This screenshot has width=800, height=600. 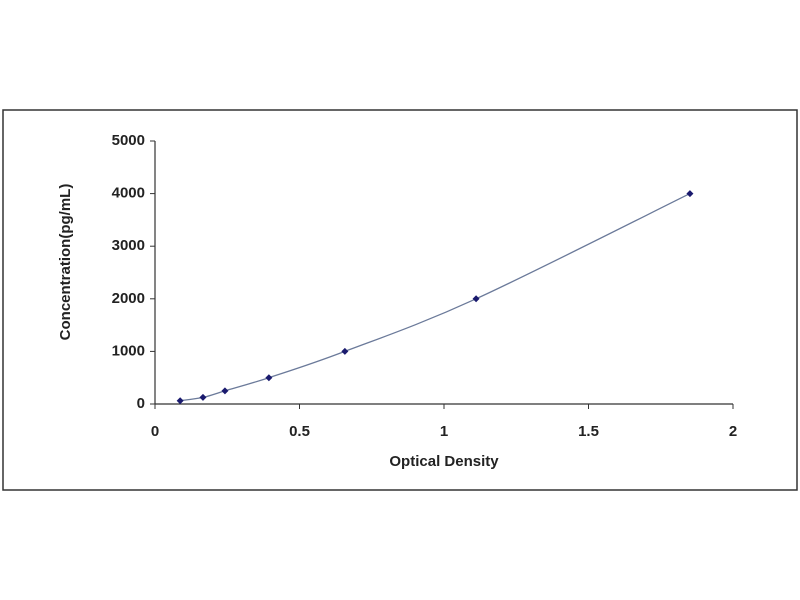 I want to click on x-tick-label: 0.5, so click(x=299, y=431).